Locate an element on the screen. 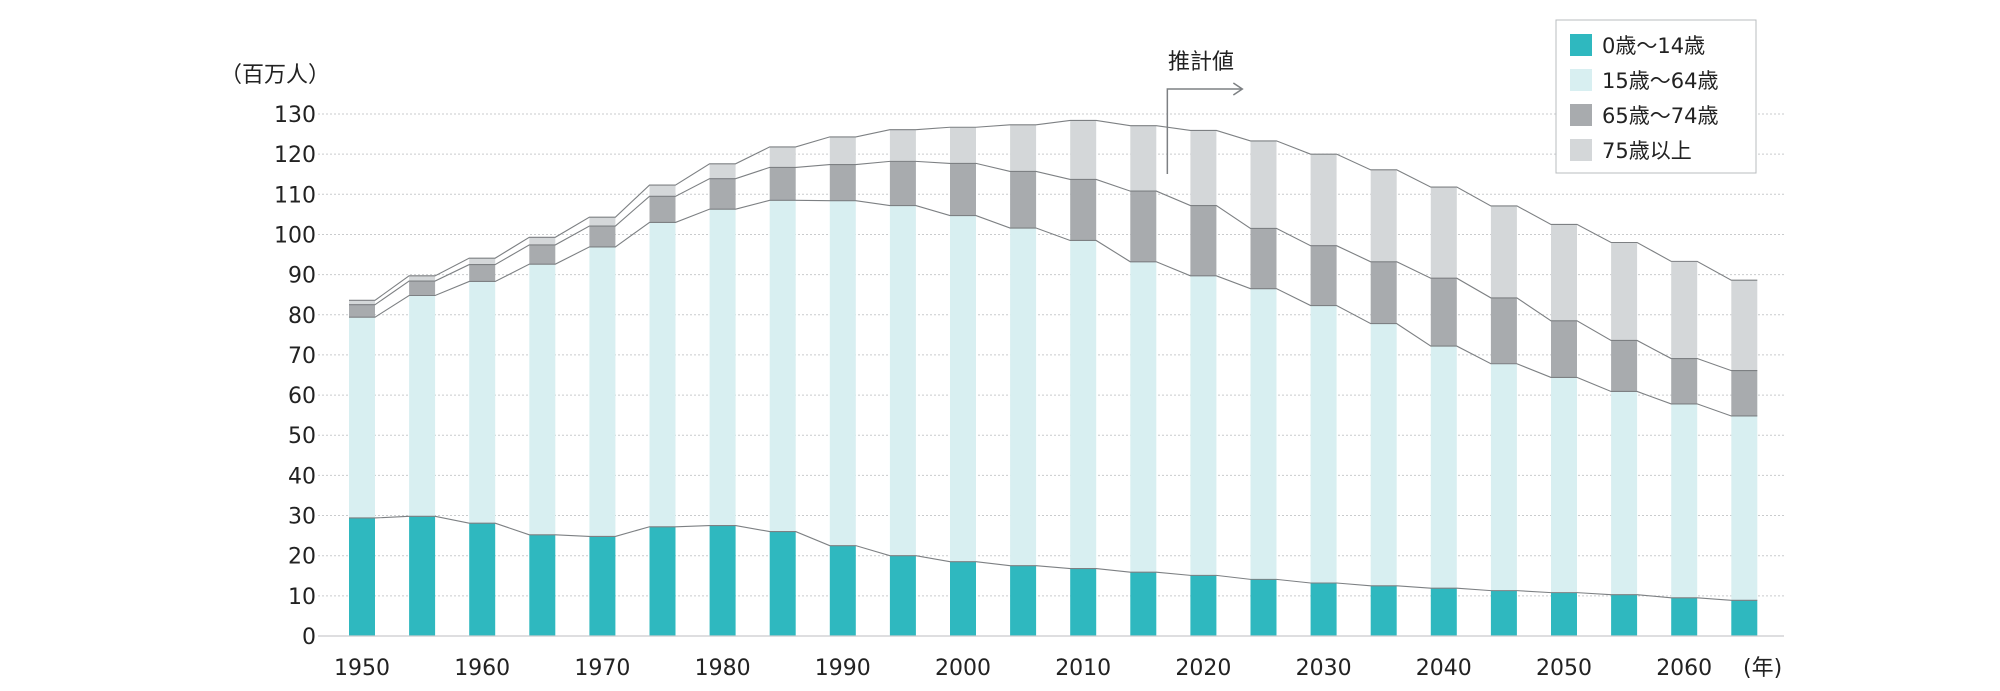 This screenshot has height=691, width=2000. x-tick-label: 2060 is located at coordinates (1684, 668).